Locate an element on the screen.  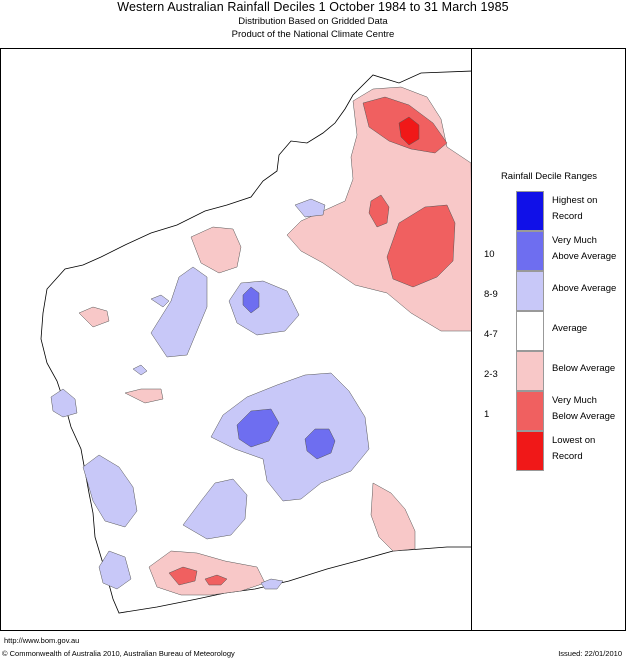
legend-swatch-very-much-below is located at coordinates (530, 411).